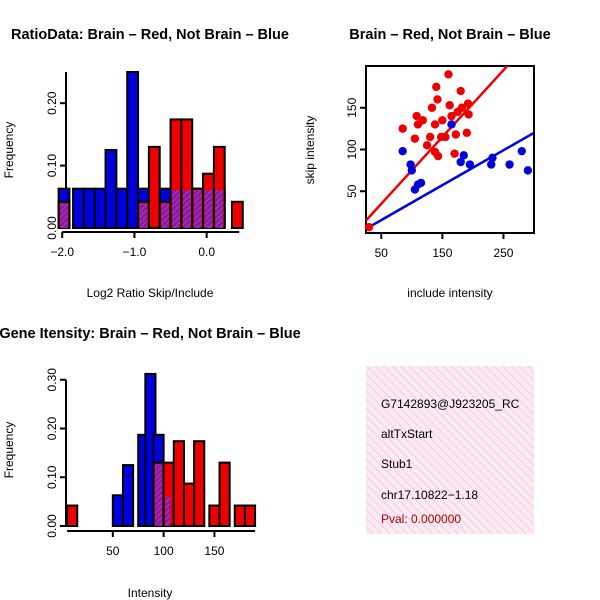  What do you see at coordinates (503, 253) in the screenshot?
I see `x-tick-label: 250` at bounding box center [503, 253].